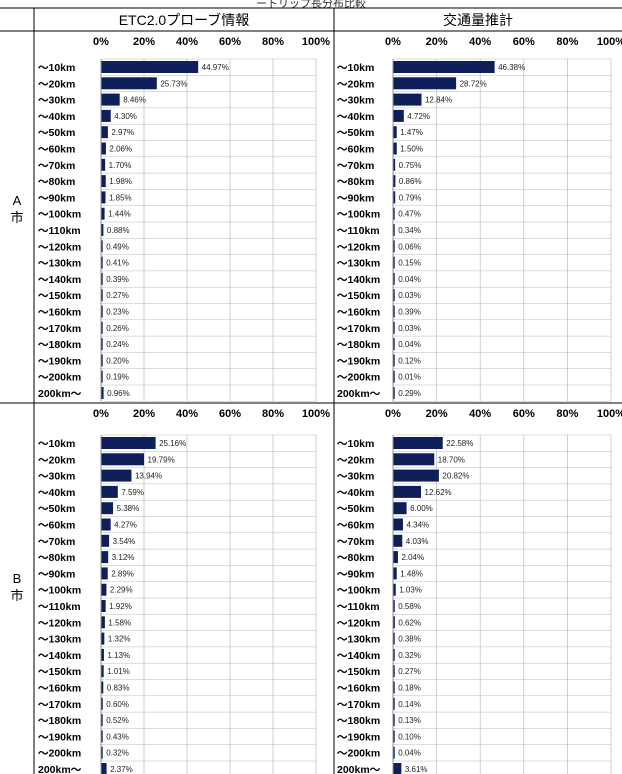  Describe the element at coordinates (56, 542) in the screenshot. I see `category-label: ～70km` at that location.